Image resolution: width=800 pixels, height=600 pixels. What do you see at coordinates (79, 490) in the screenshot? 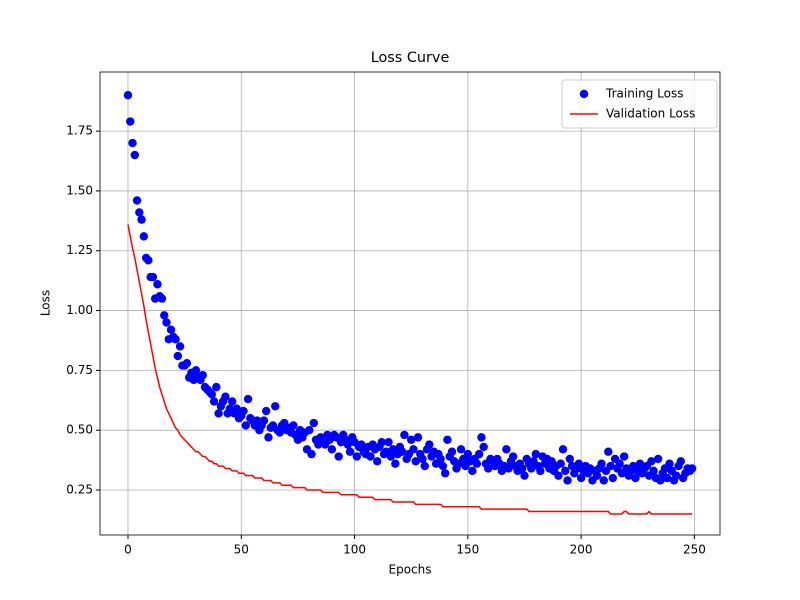
I see `y-tick-label: 0.25` at bounding box center [79, 490].